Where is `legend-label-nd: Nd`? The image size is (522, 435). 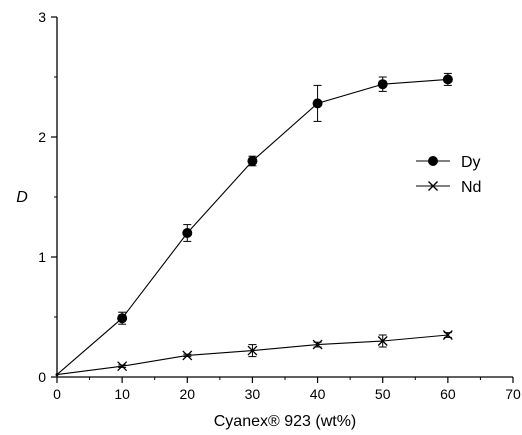 legend-label-nd: Nd is located at coordinates (471, 187).